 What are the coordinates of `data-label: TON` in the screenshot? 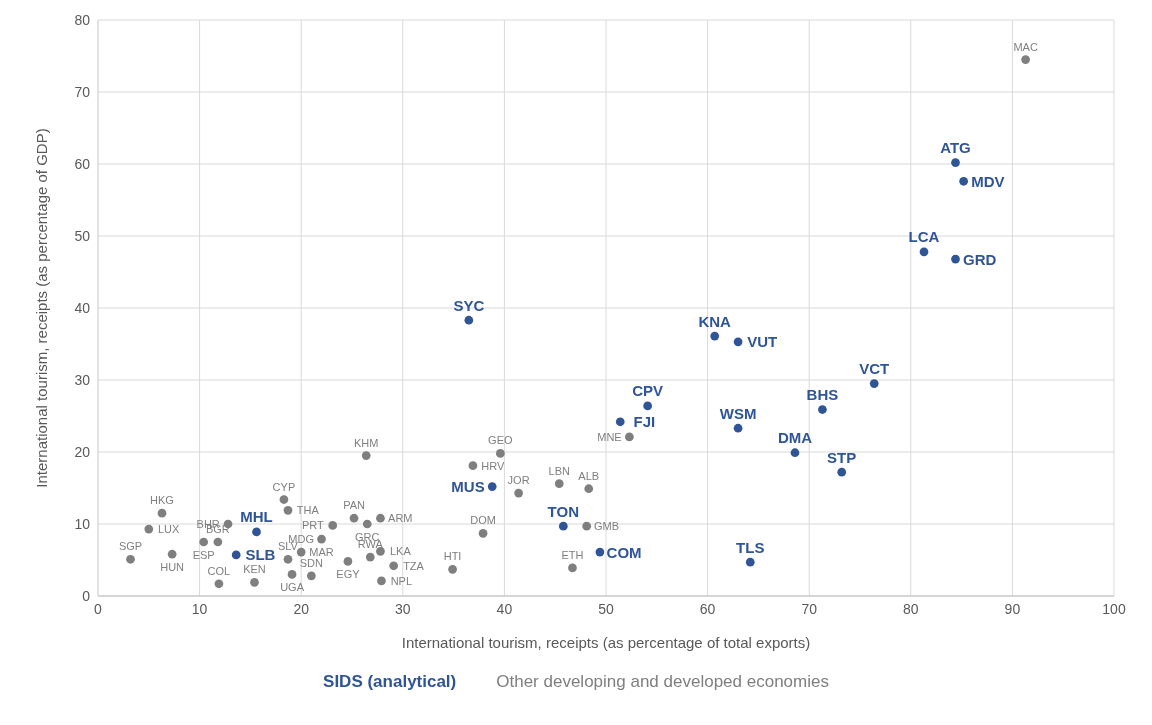 It's located at (563, 511).